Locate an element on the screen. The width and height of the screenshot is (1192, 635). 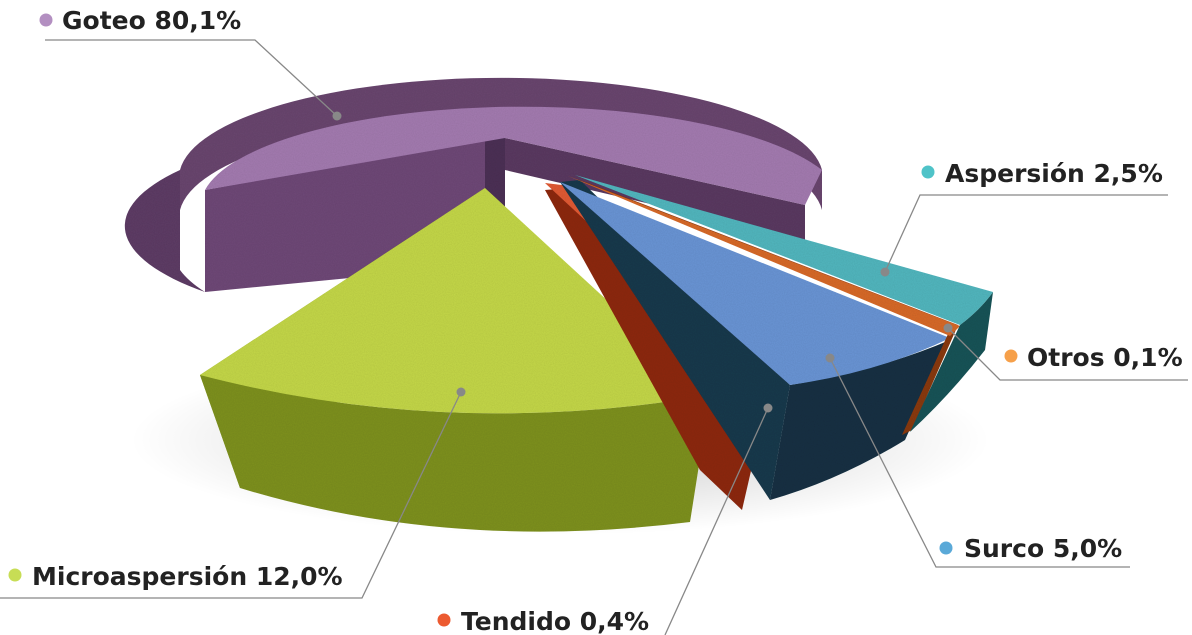
leader-line-tendido is located at coordinates (716, 521).